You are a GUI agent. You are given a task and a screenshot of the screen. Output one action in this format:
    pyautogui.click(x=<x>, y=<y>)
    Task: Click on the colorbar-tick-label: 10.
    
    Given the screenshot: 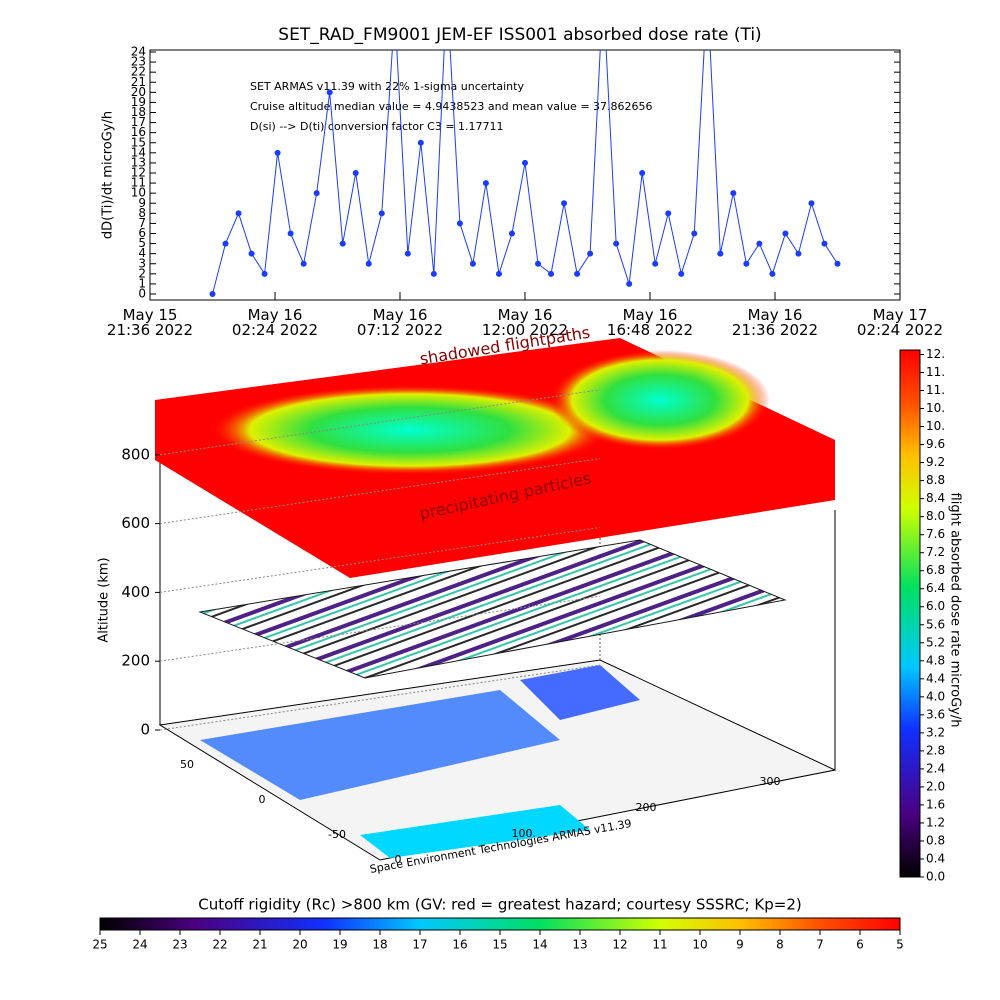 What is the action you would take?
    pyautogui.click(x=935, y=426)
    